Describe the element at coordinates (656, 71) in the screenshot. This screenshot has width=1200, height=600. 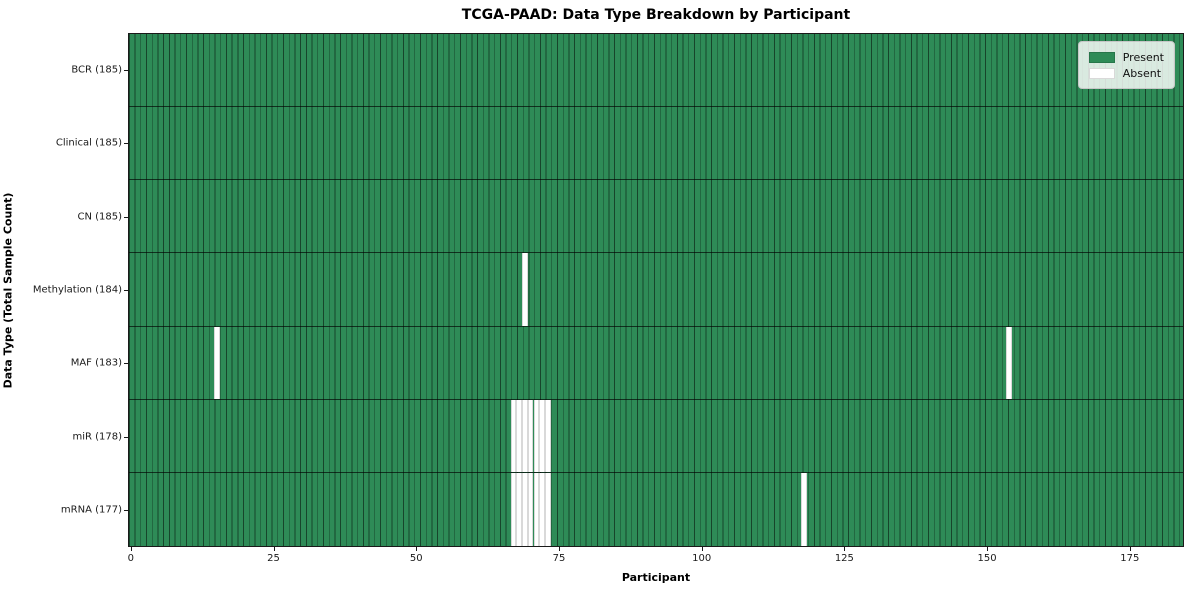
I see `heatmap-row-BCR` at that location.